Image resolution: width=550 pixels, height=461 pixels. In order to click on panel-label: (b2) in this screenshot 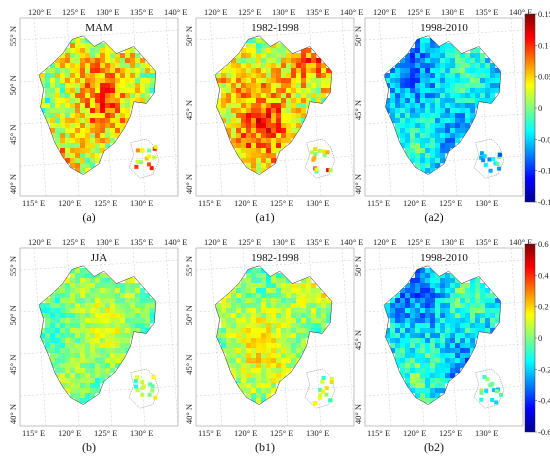, I will do `click(434, 447)`.